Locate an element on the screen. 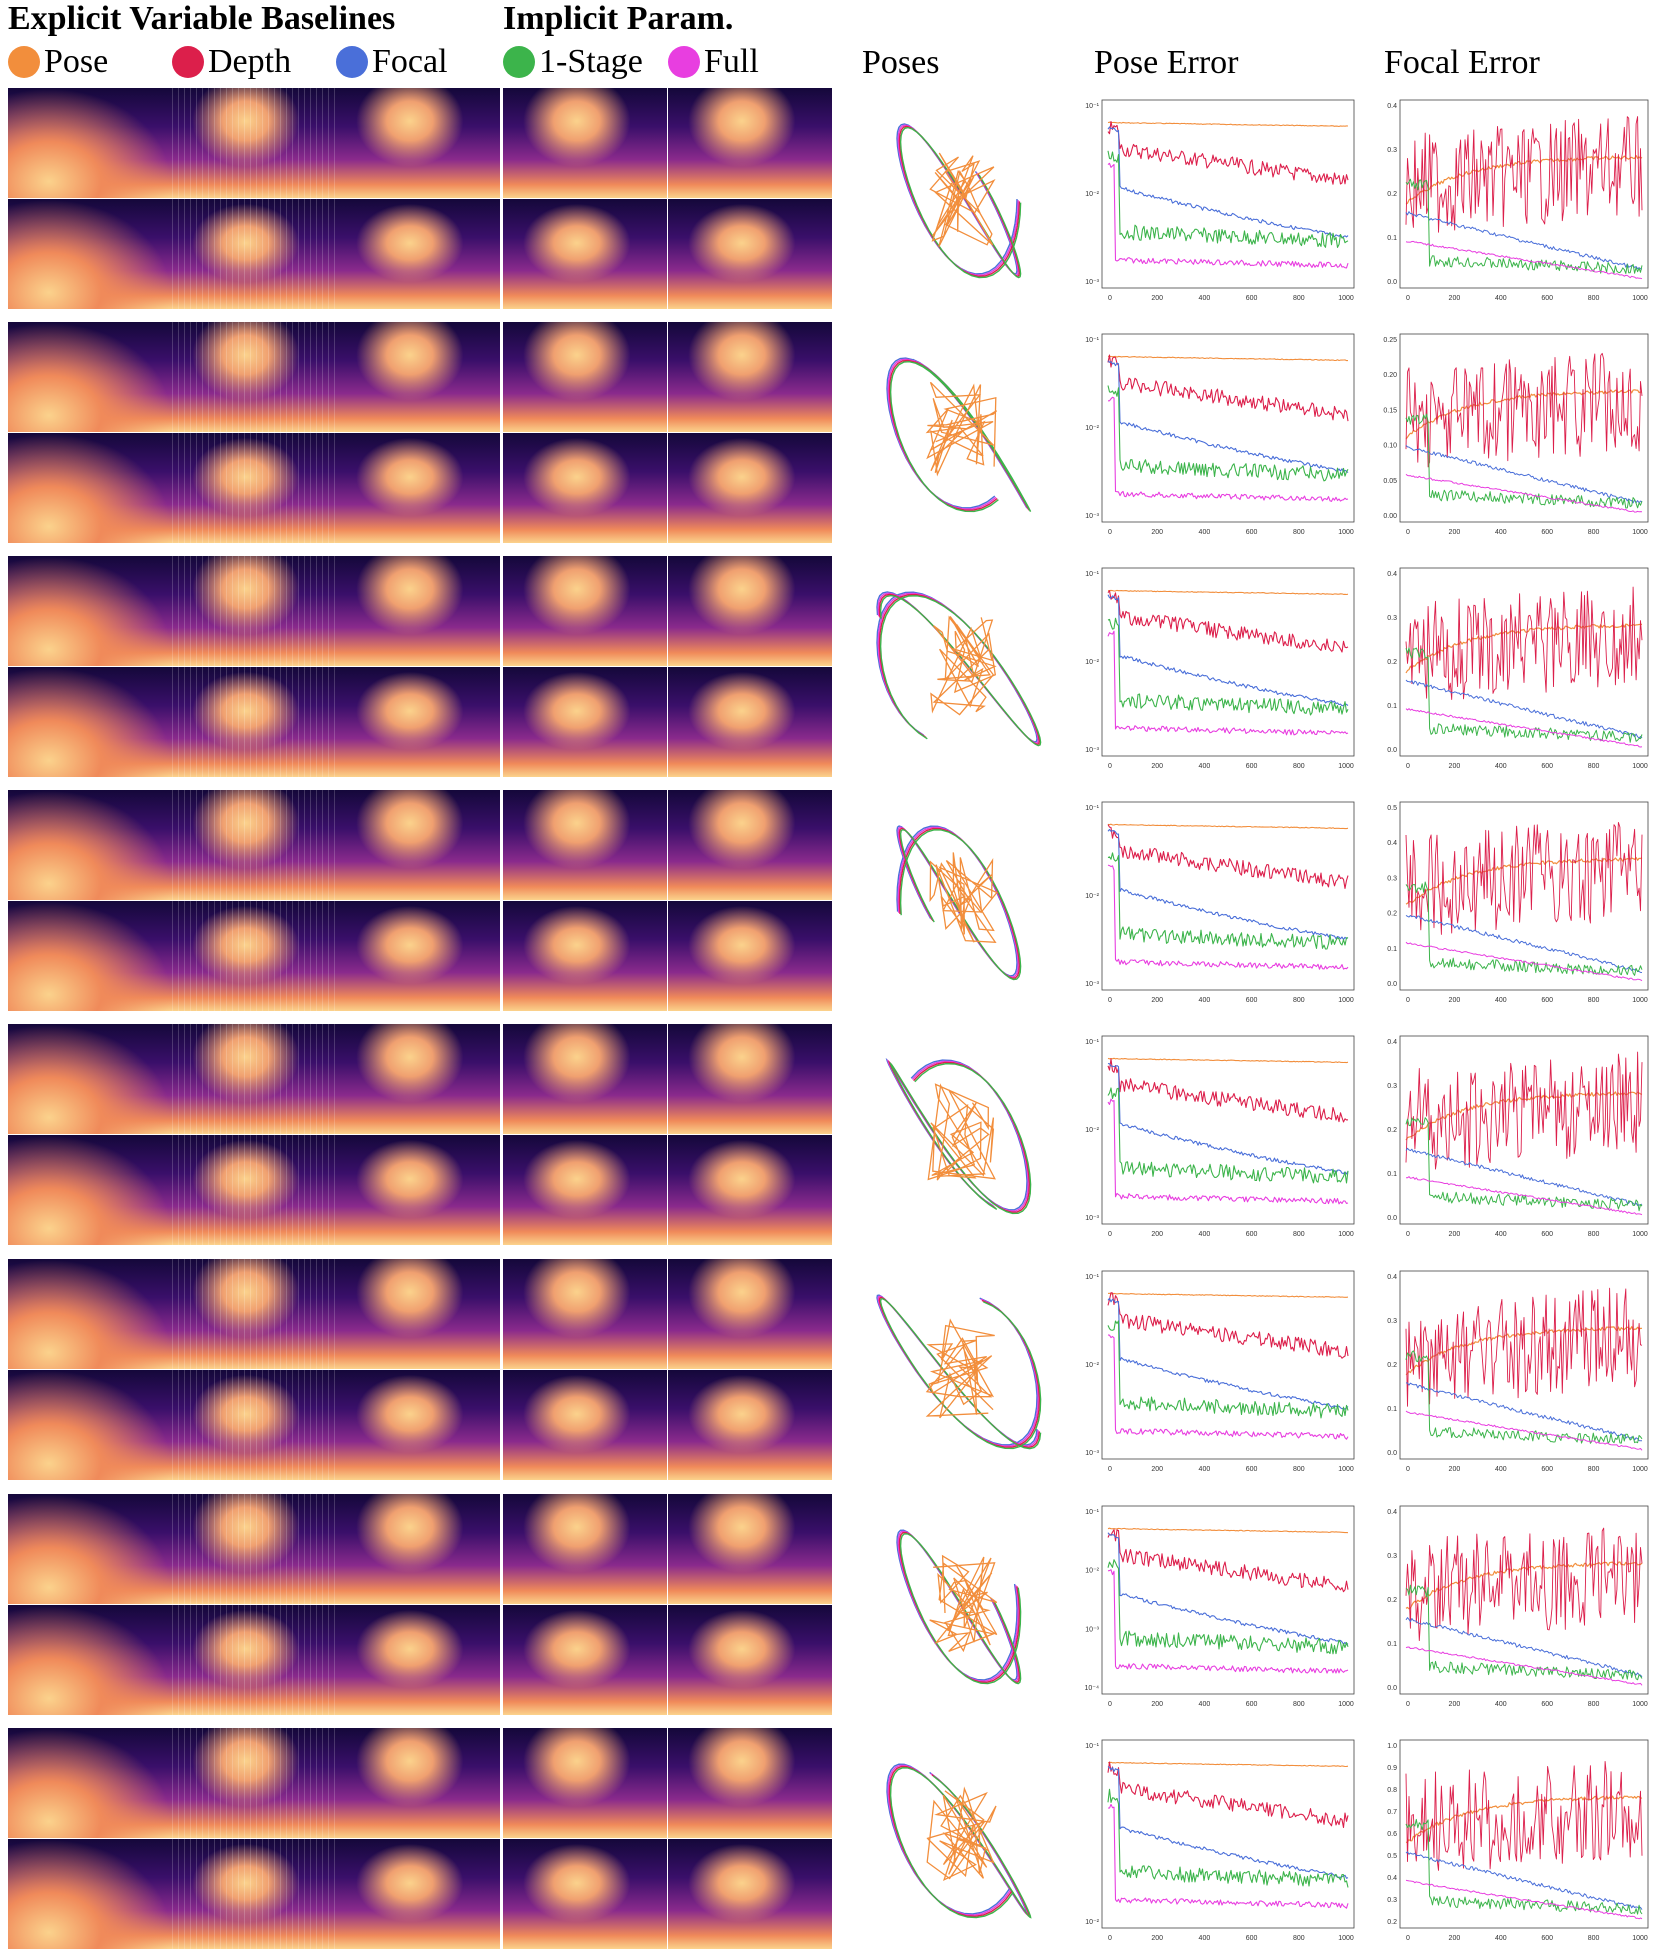 This screenshot has width=1662, height=1950. y-tick-label: 0.15 is located at coordinates (1390, 410).